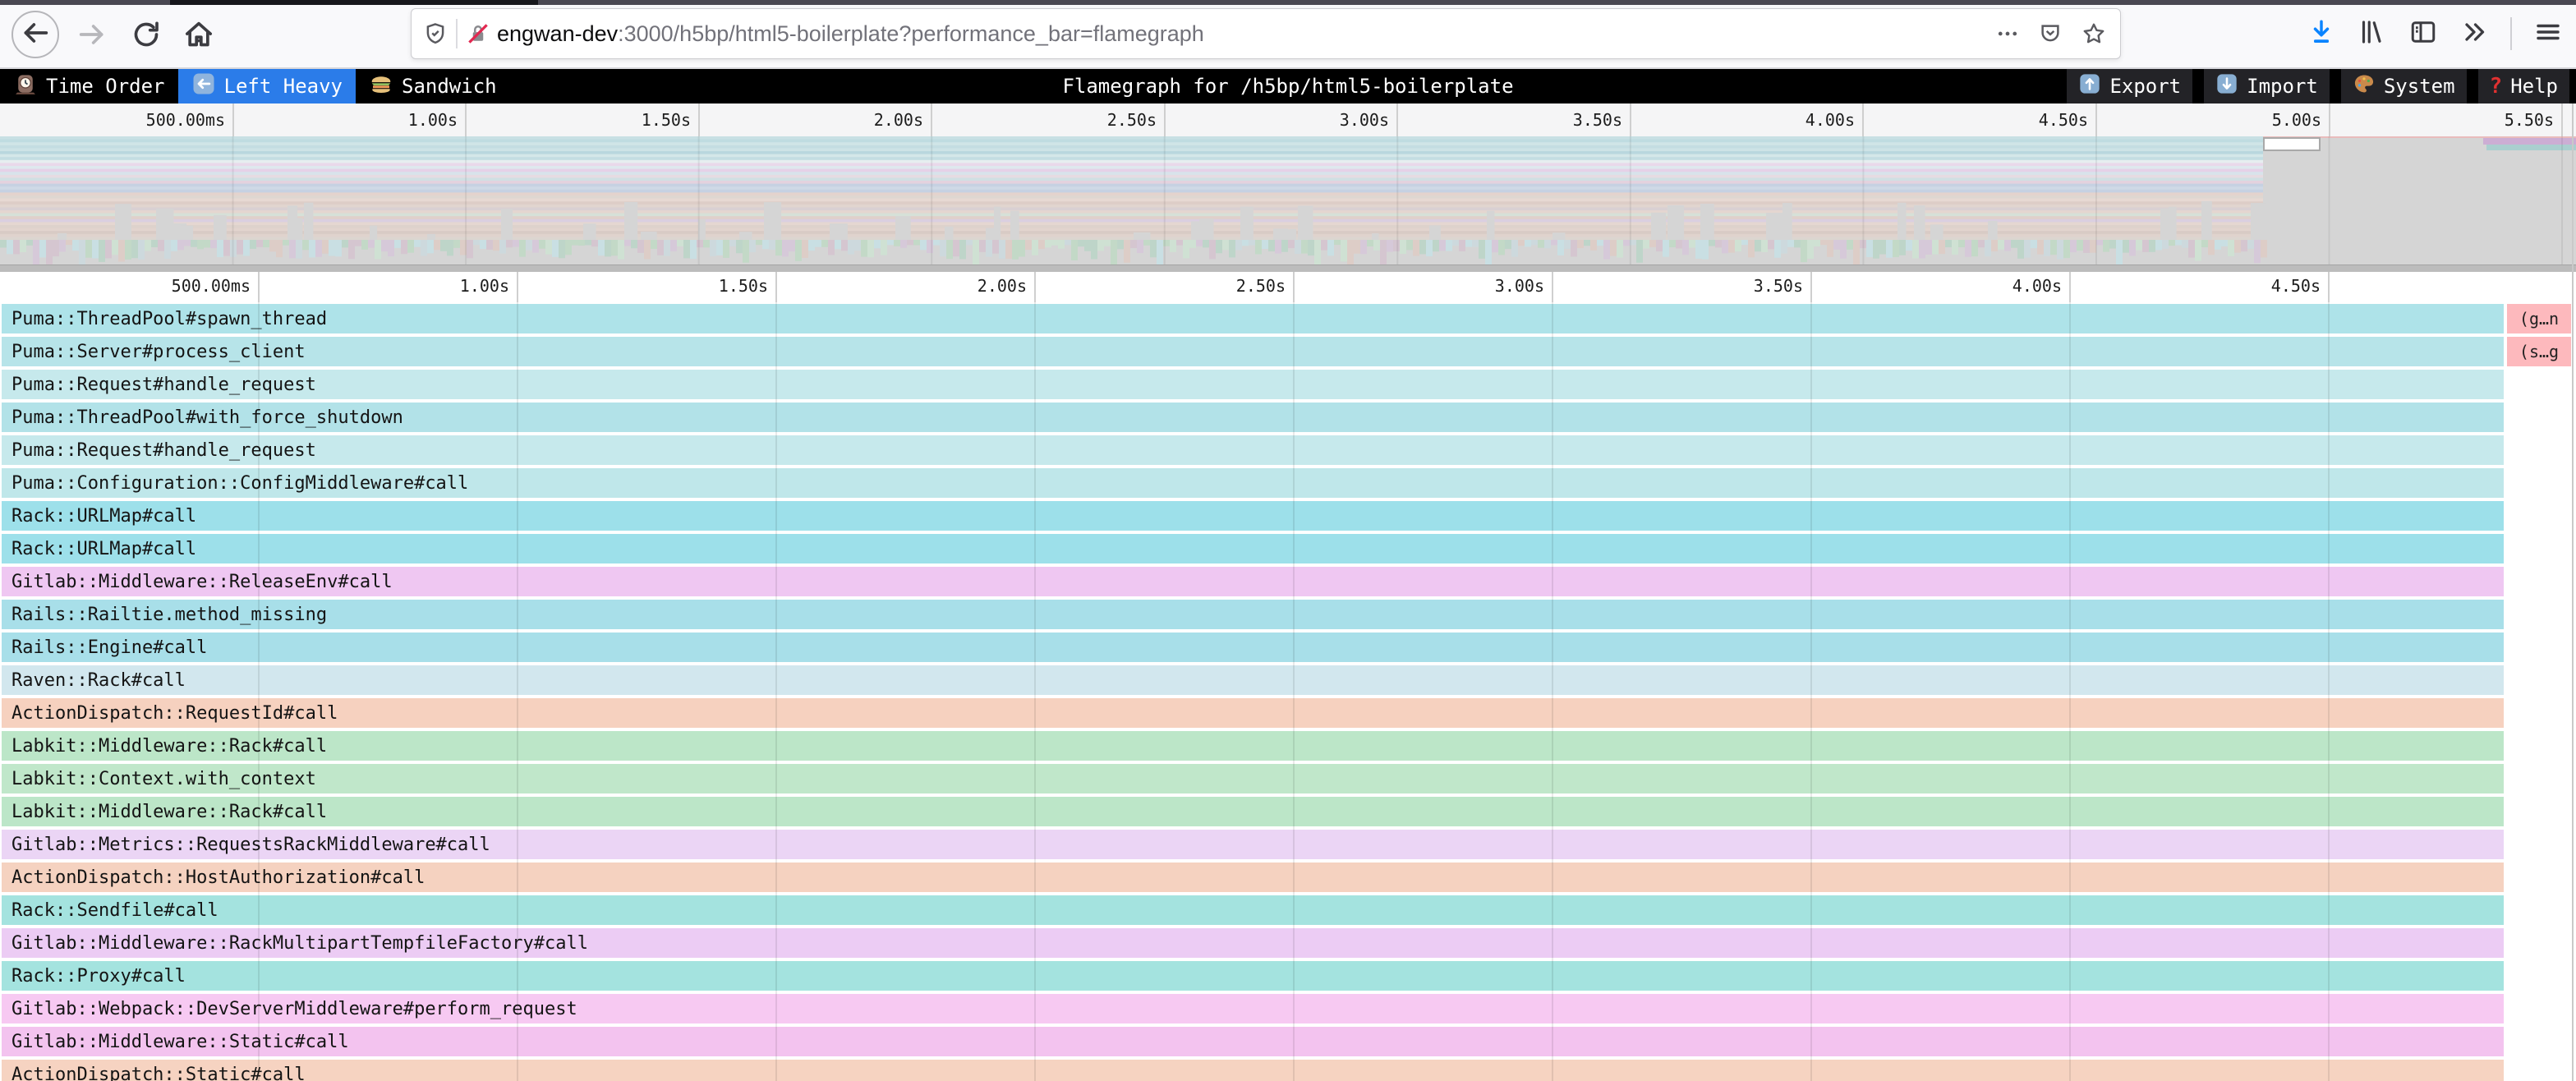  Describe the element at coordinates (558, 33) in the screenshot. I see `url-host: engwan-dev` at that location.